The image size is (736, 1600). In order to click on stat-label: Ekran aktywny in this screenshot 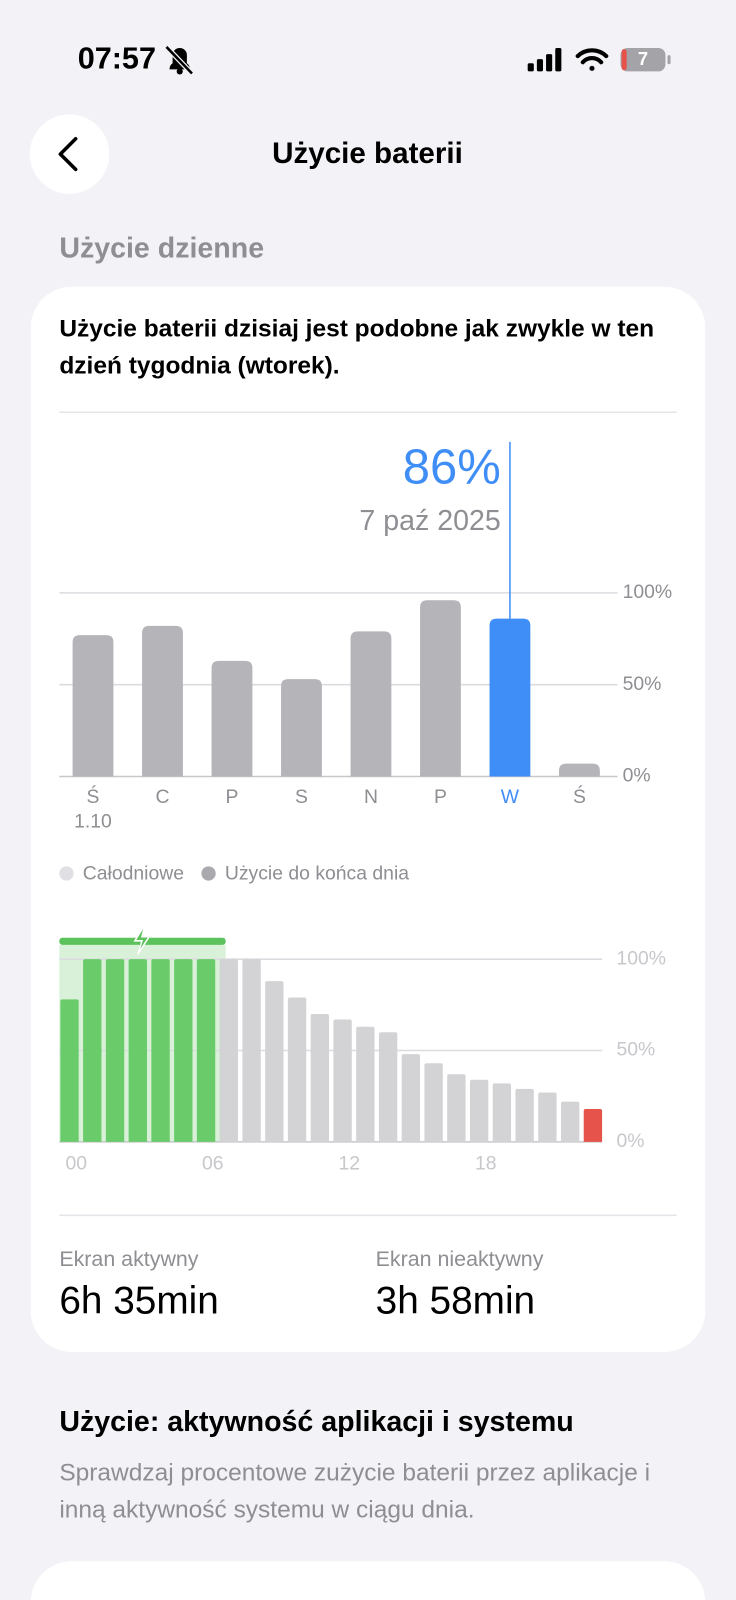, I will do `click(128, 1259)`.